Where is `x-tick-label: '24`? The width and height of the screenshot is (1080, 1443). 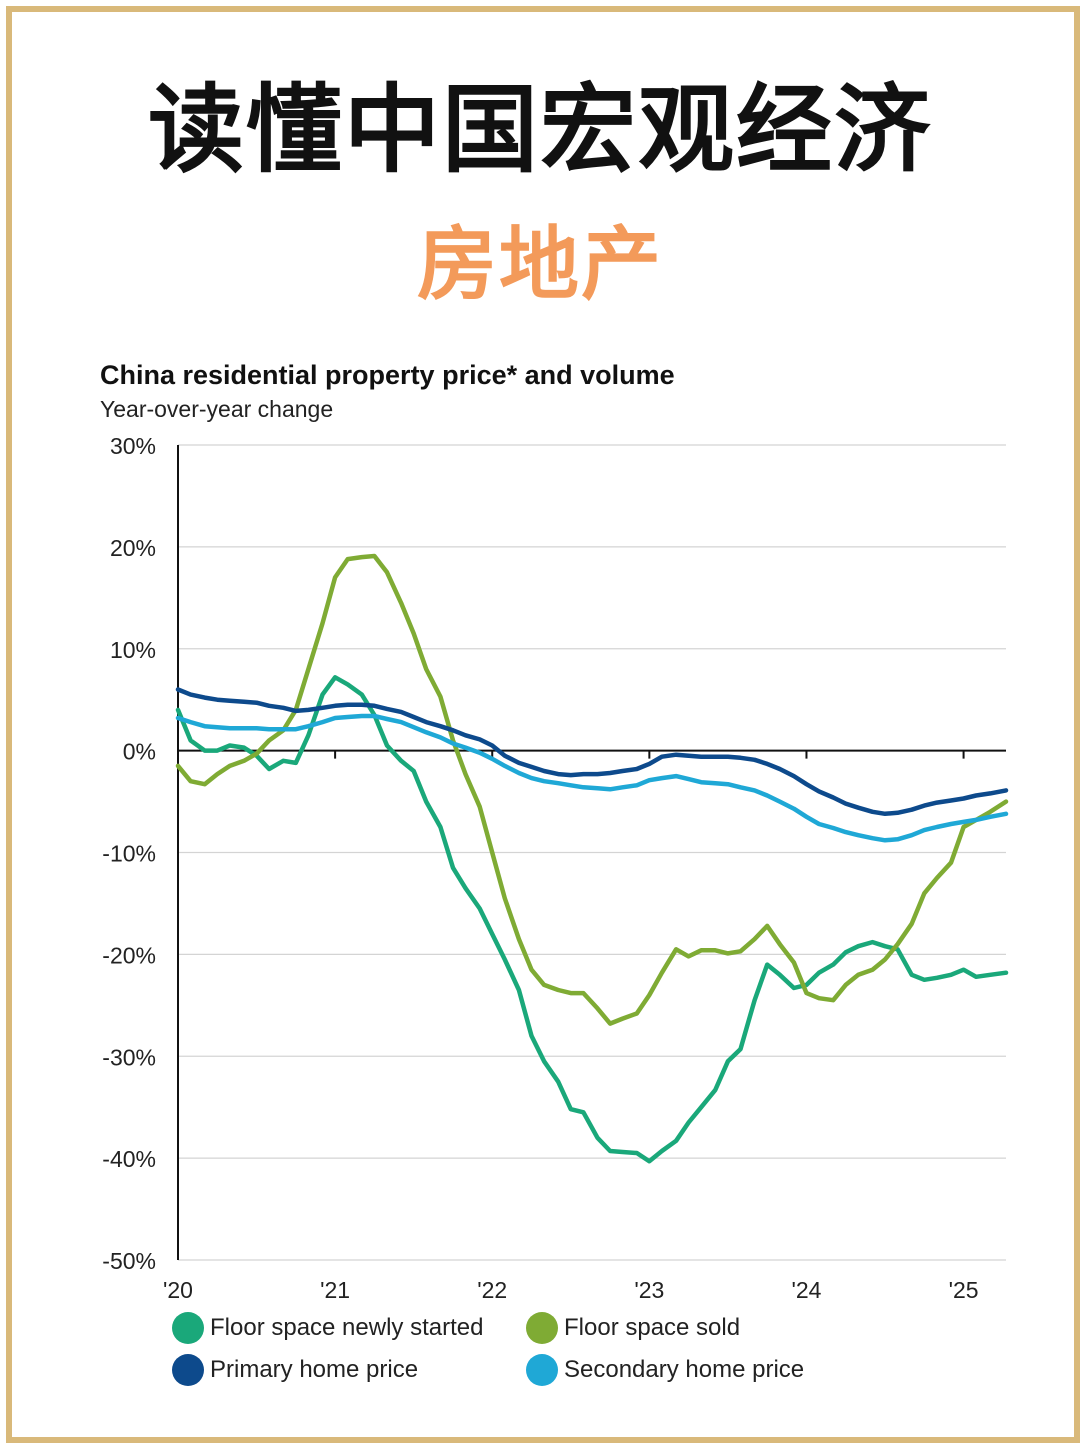 x-tick-label: '24 is located at coordinates (806, 1290).